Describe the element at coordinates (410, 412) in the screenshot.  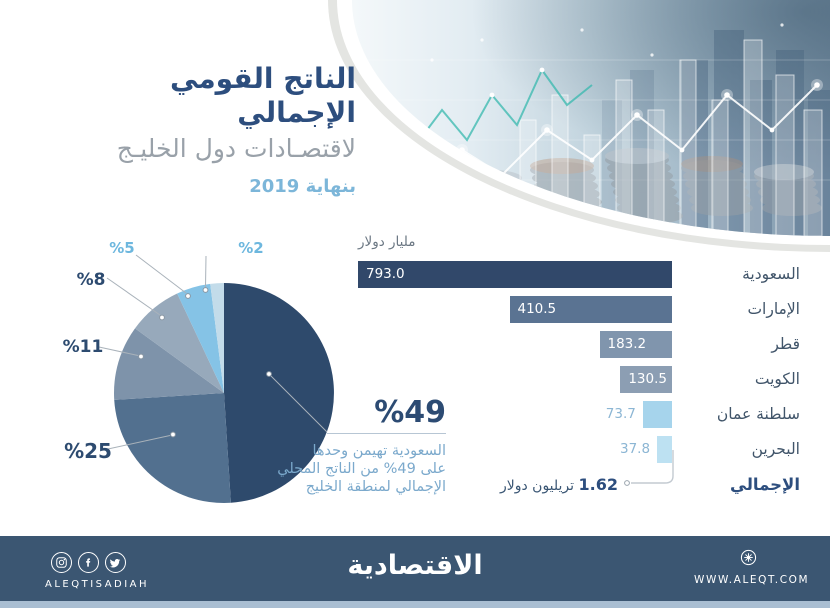
I see `callout-percentage: %49` at that location.